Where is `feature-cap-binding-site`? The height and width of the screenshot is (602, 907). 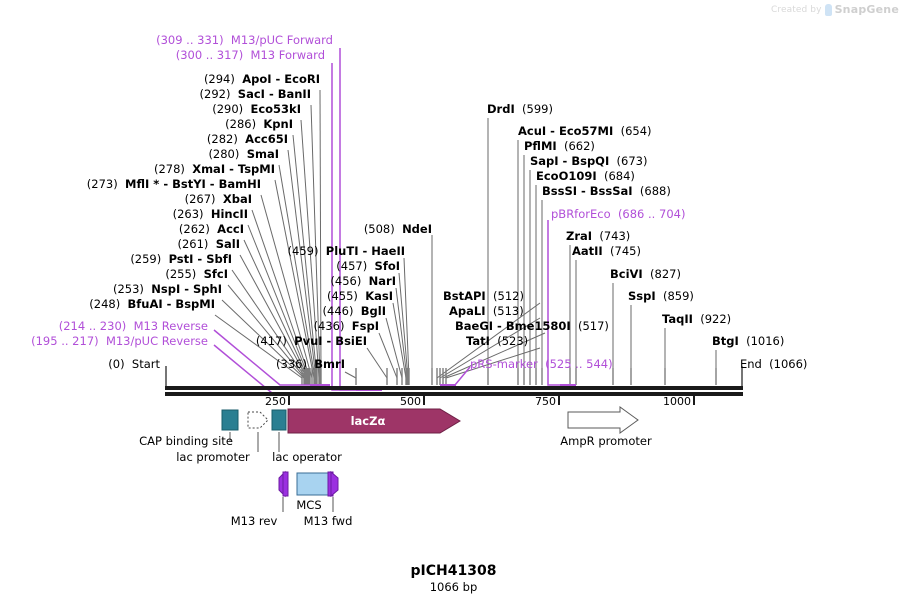
feature-cap-binding-site is located at coordinates (230, 420).